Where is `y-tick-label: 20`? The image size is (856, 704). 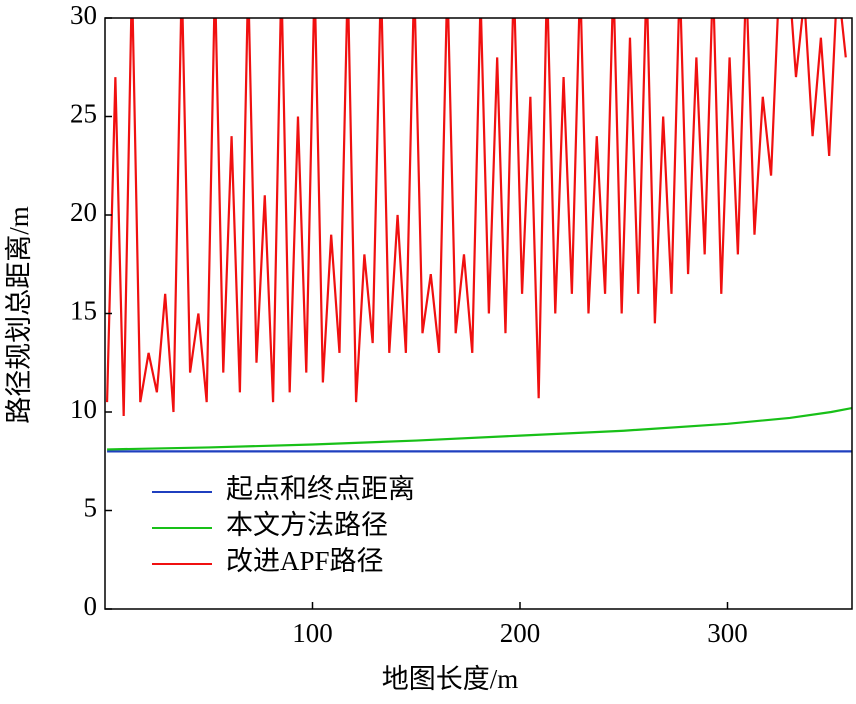 y-tick-label: 20 is located at coordinates (83, 212).